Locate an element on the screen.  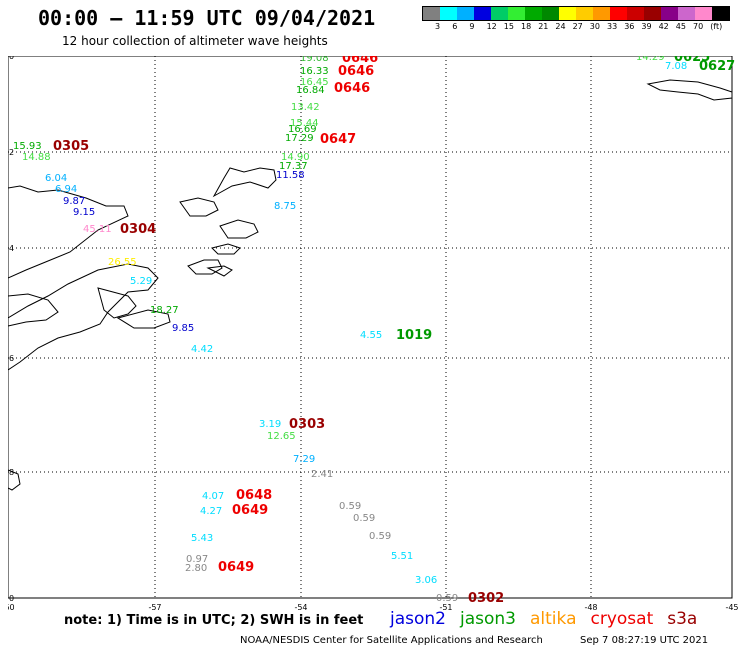
wave-height-label: 9.15 is located at coordinates (84, 212).